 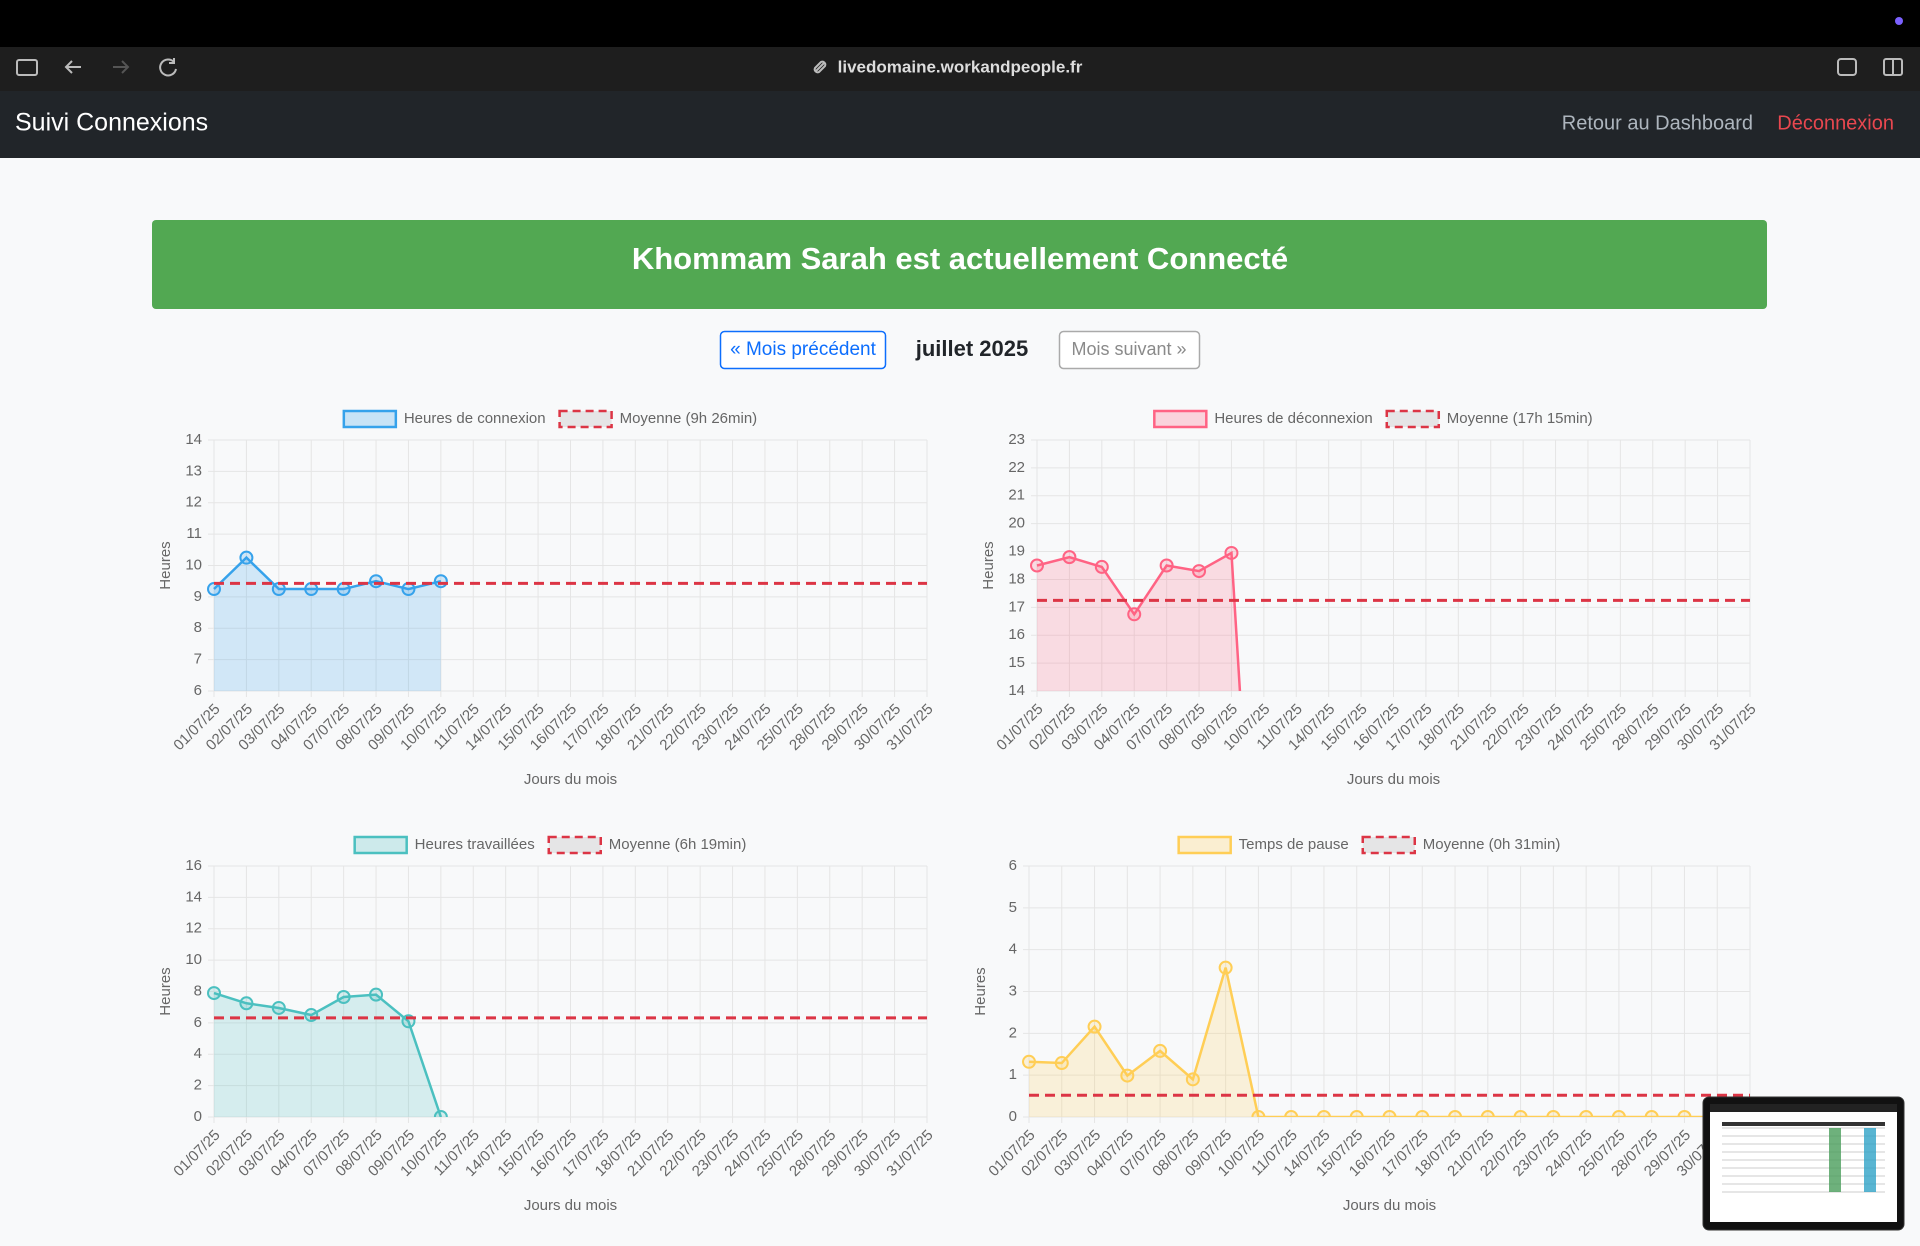 I want to click on title-bar, so click(x=960, y=23).